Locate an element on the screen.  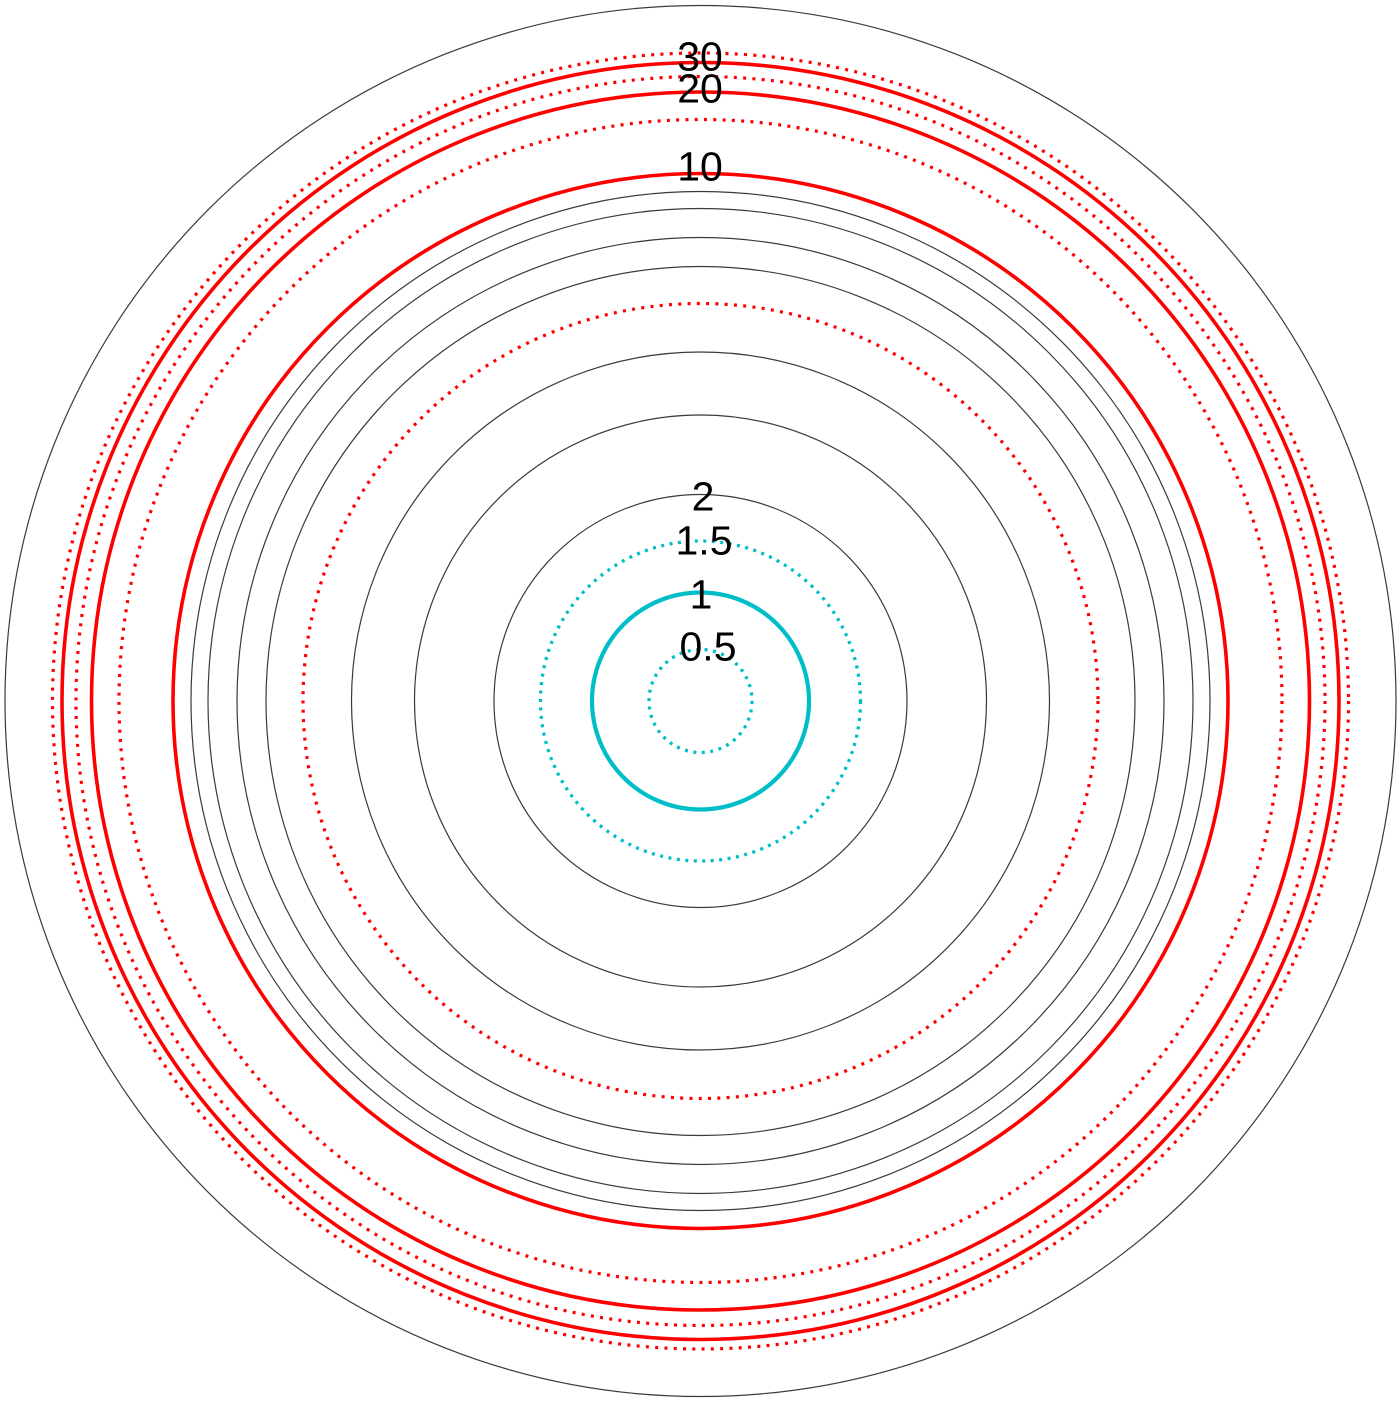
contour-label-1.5: 1.5 is located at coordinates (704, 540).